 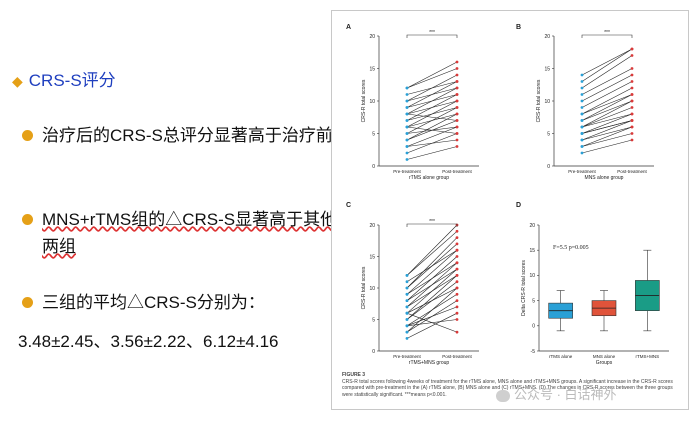 I want to click on panel-a-ytick-label: 5, so click(x=373, y=134).